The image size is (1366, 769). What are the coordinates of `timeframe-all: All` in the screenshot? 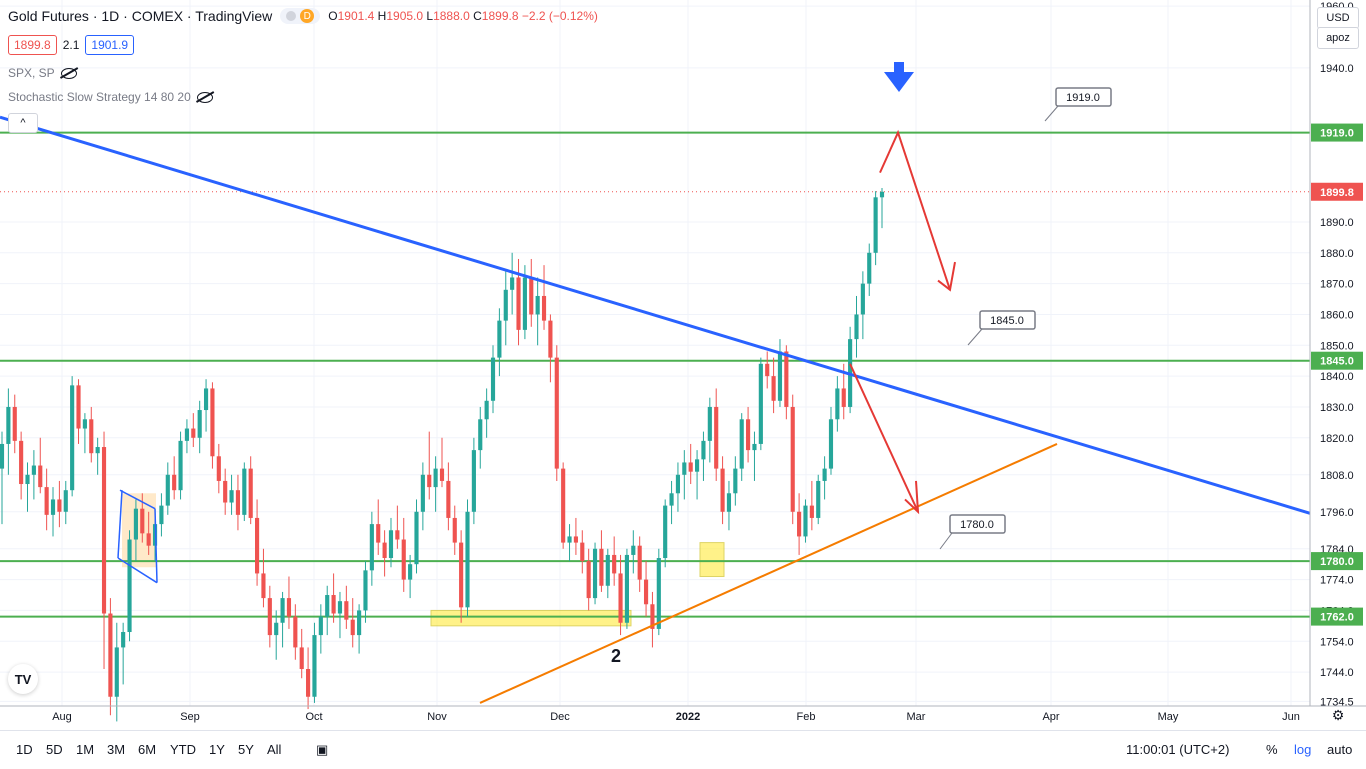 It's located at (274, 749).